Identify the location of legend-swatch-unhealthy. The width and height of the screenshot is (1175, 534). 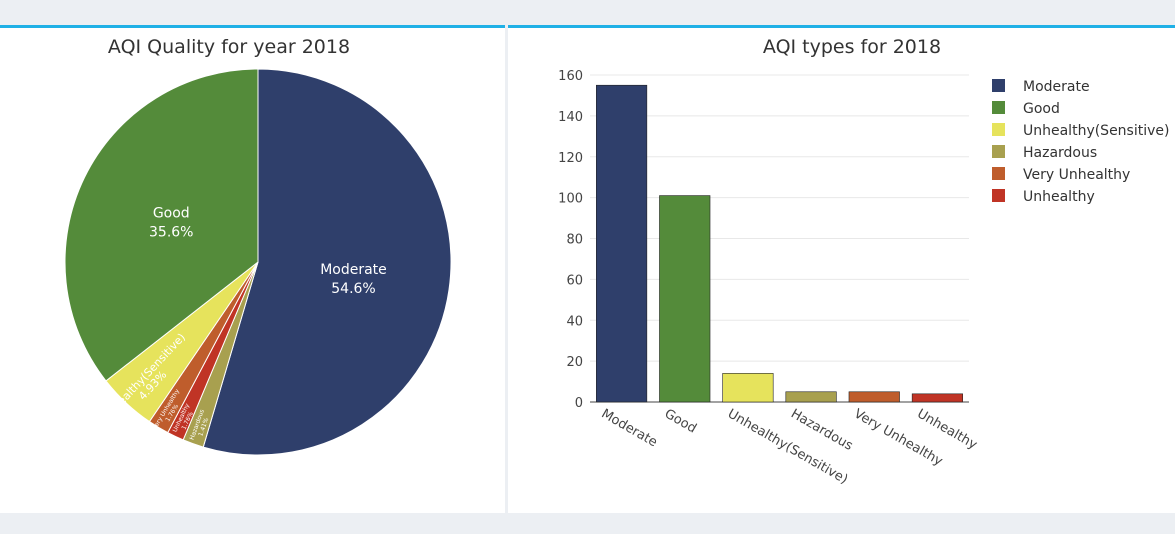
(998, 195).